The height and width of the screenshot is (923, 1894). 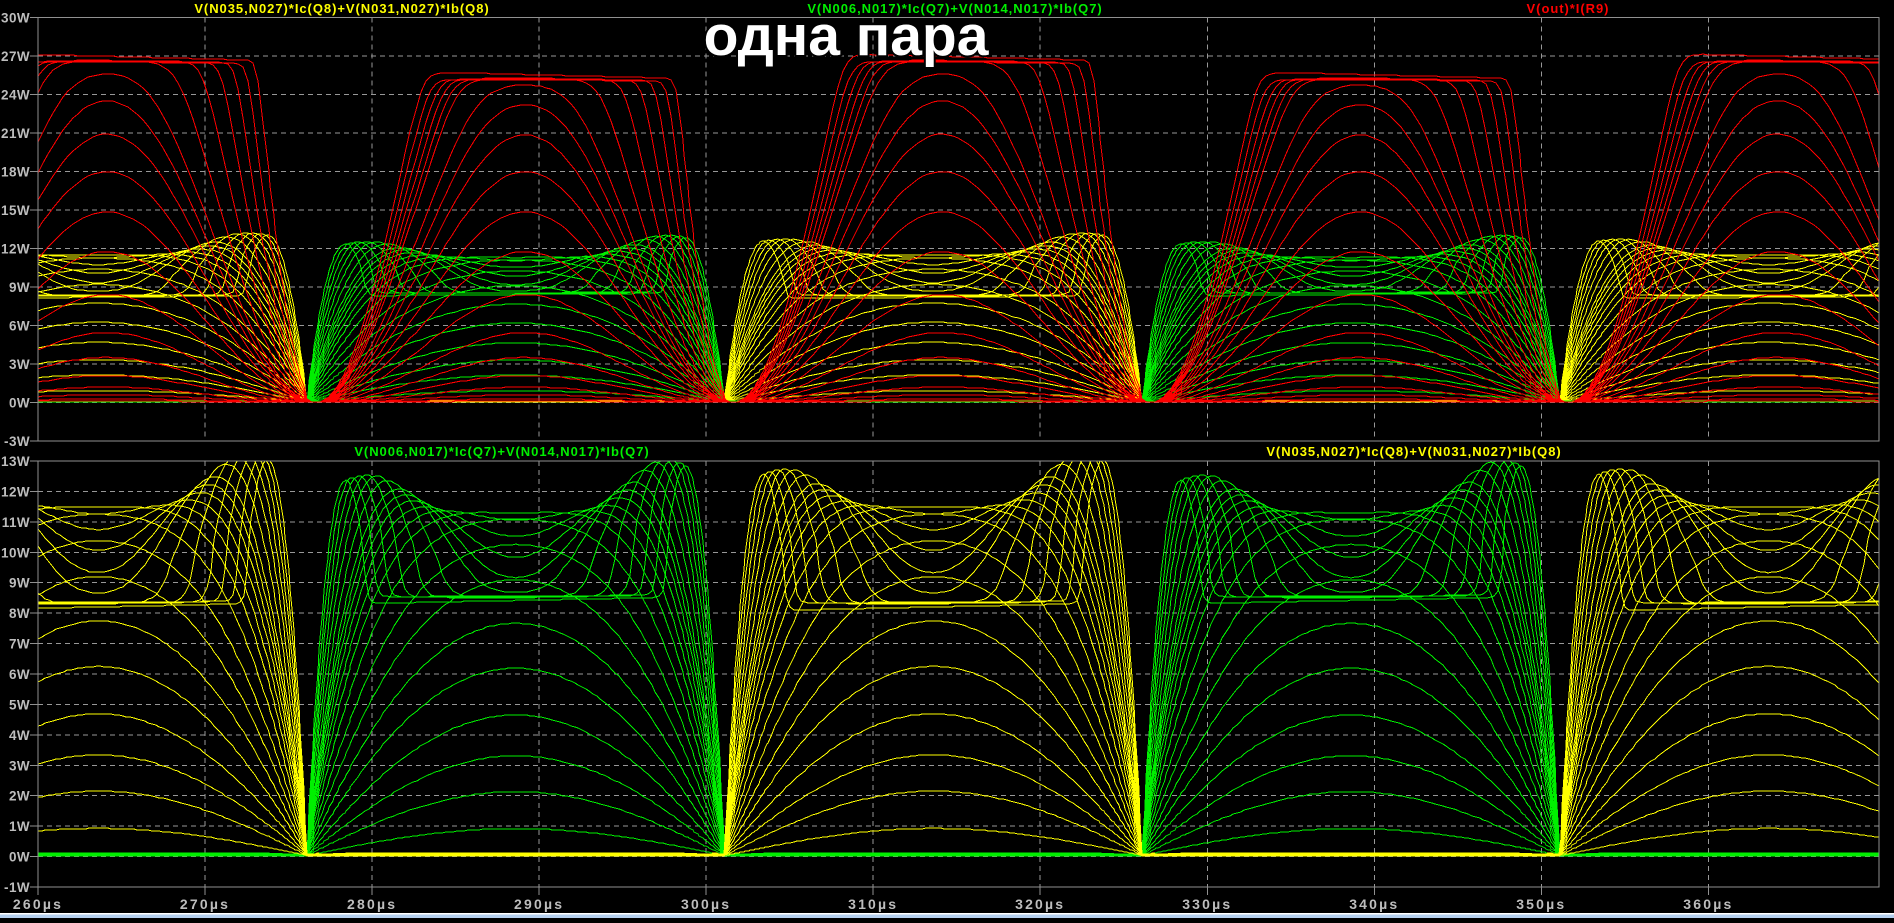 What do you see at coordinates (38, 904) in the screenshot?
I see `svg-text: 260µs` at bounding box center [38, 904].